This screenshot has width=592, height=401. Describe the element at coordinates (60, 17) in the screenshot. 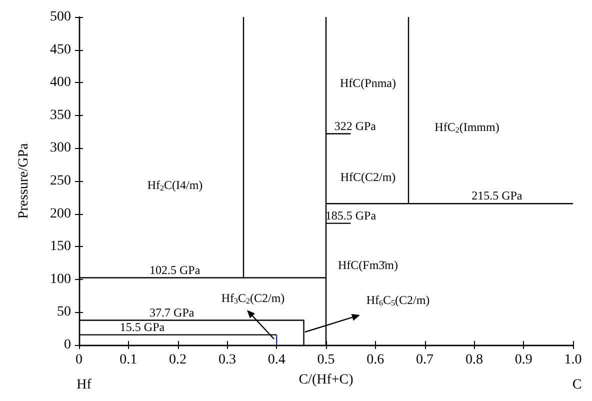

I see `y-tick-label: 500` at that location.